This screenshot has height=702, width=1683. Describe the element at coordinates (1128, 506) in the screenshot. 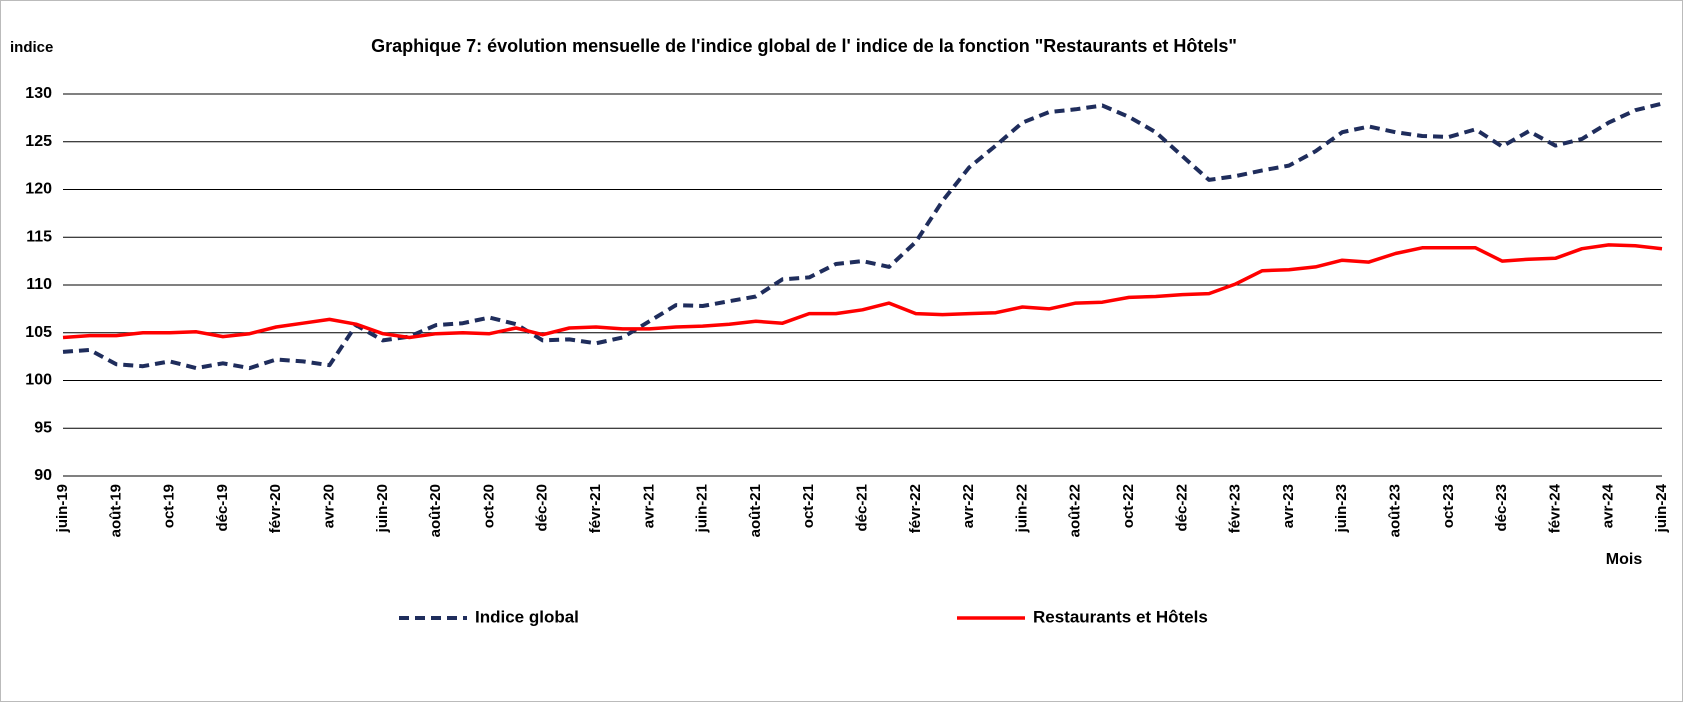

I see `x-tick-label: oct-22` at that location.